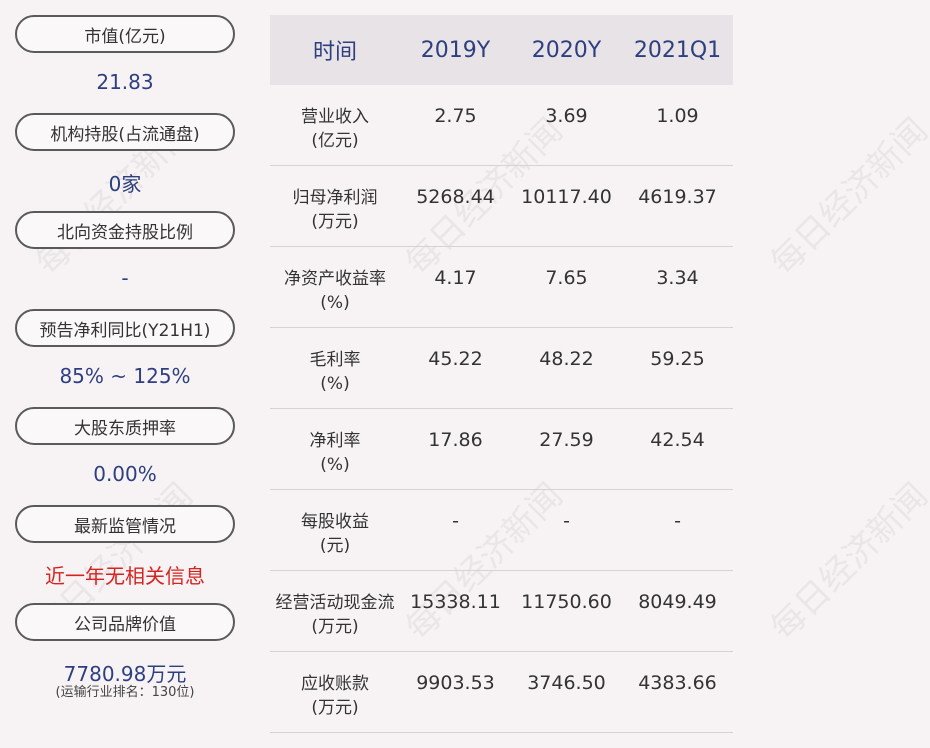  Describe the element at coordinates (455, 50) in the screenshot. I see `header-2019y: 2019Y` at that location.